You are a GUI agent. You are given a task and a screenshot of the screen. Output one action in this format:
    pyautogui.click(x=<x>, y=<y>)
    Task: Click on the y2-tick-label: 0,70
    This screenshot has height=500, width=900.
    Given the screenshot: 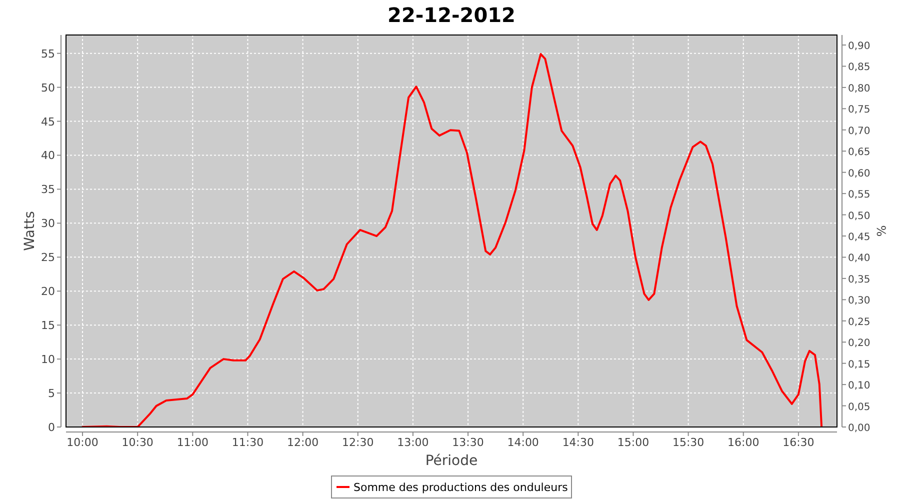 What is the action you would take?
    pyautogui.click(x=859, y=131)
    